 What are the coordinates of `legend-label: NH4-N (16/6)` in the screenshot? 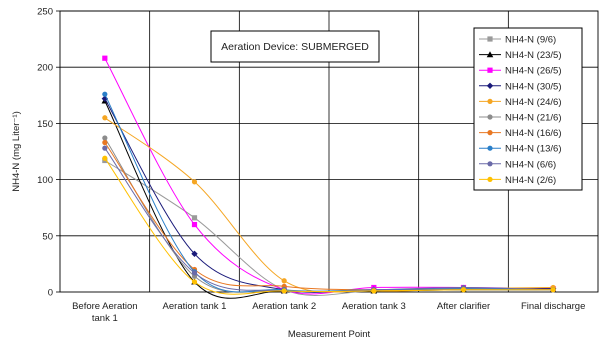 It's located at (533, 133).